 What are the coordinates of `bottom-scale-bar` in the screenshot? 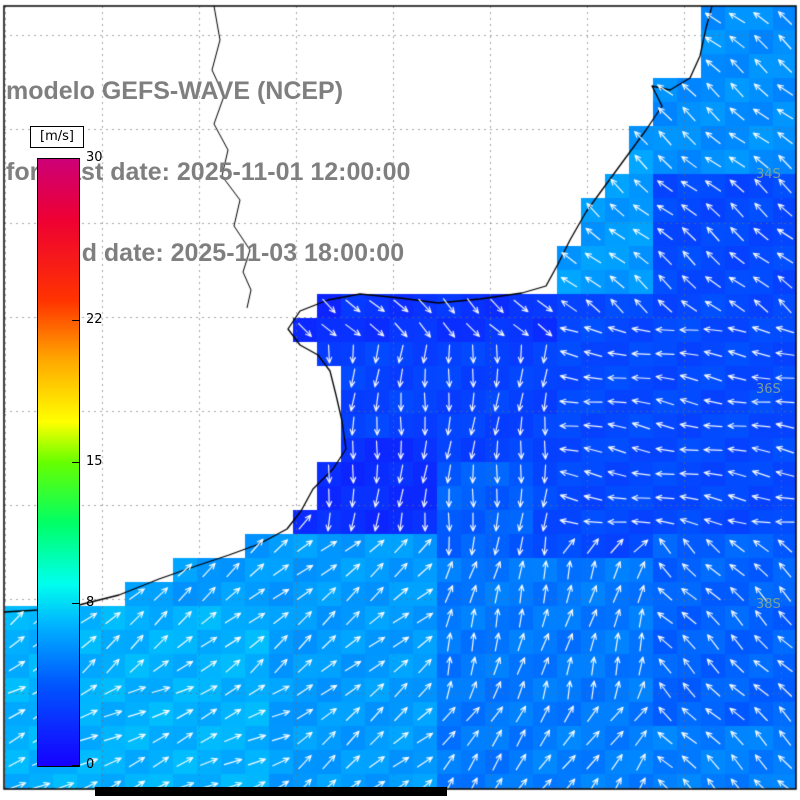 It's located at (271, 791).